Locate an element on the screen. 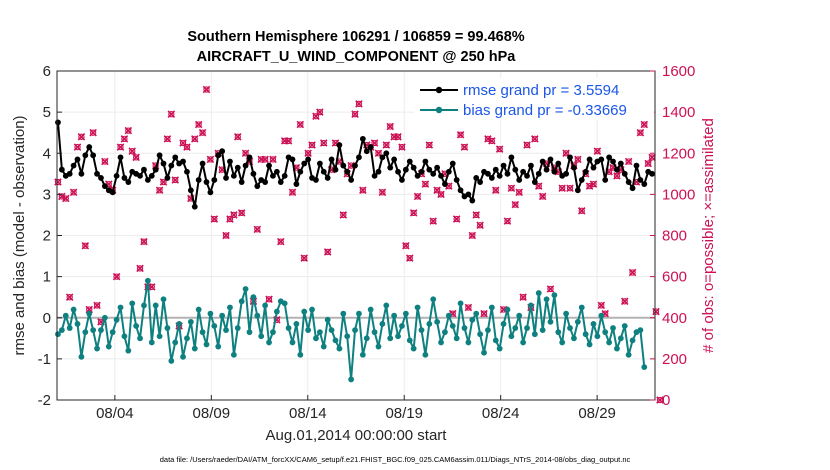 This screenshot has width=830, height=470. x-axis-label: Aug.01,2014 00:00:00 start is located at coordinates (357, 435).